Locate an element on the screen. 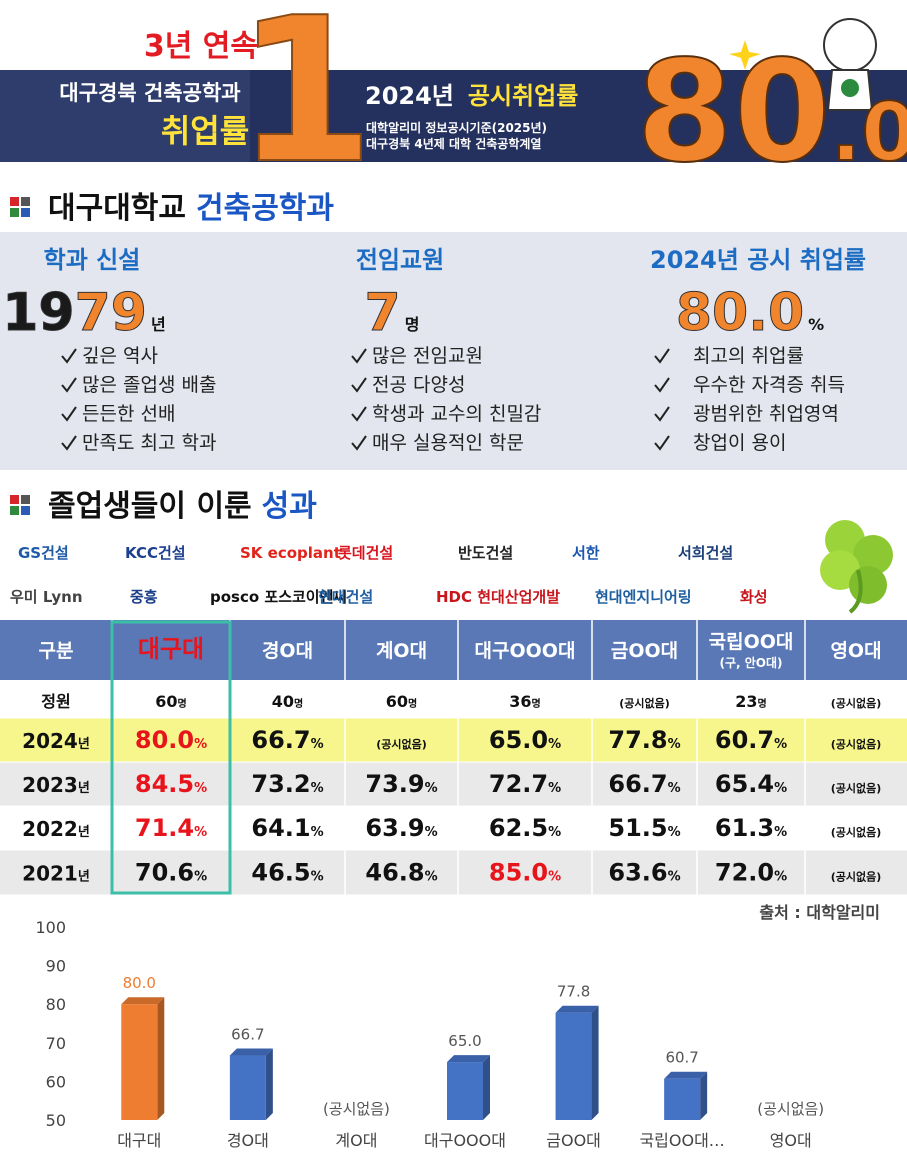 The height and width of the screenshot is (1172, 907). row-label: 2023년 is located at coordinates (56, 785).